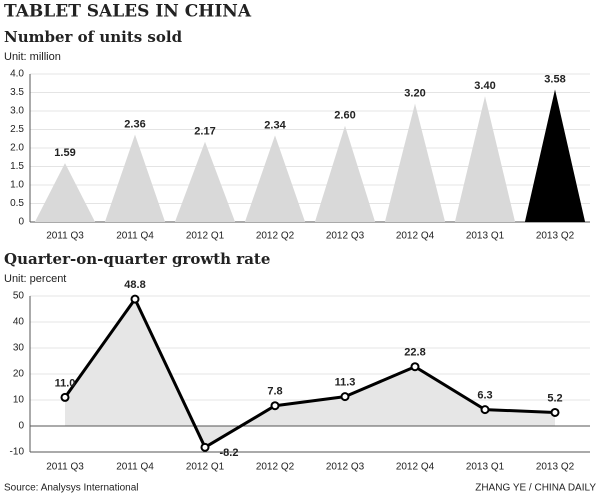 This screenshot has height=496, width=600. What do you see at coordinates (19, 322) in the screenshot?
I see `y-tick-label: 40` at bounding box center [19, 322].